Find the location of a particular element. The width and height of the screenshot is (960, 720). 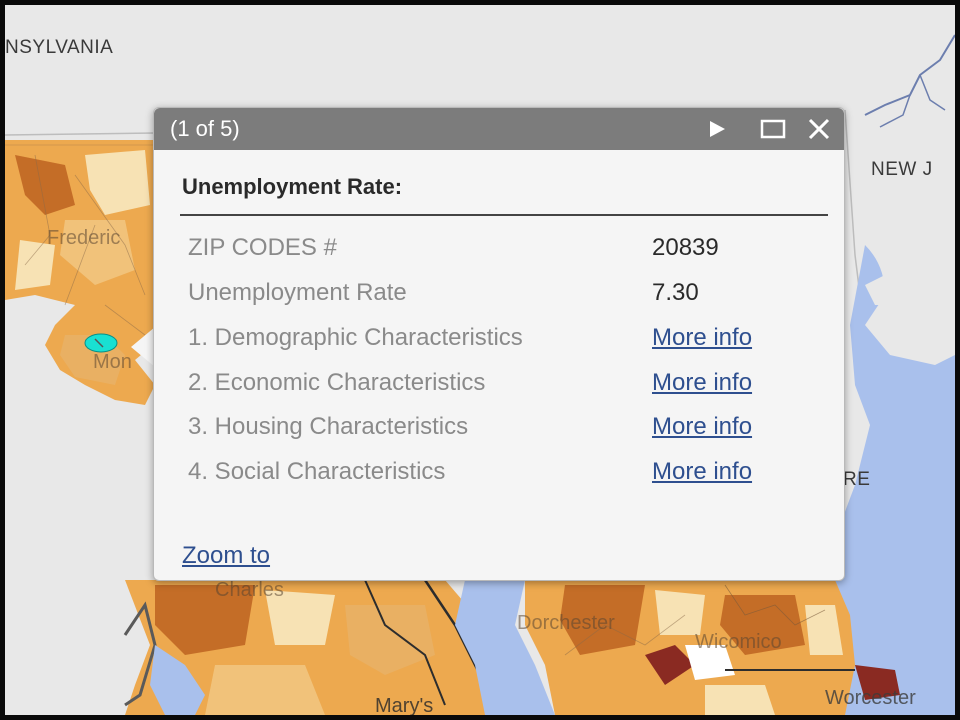

selected-zip-area is located at coordinates (101, 343).